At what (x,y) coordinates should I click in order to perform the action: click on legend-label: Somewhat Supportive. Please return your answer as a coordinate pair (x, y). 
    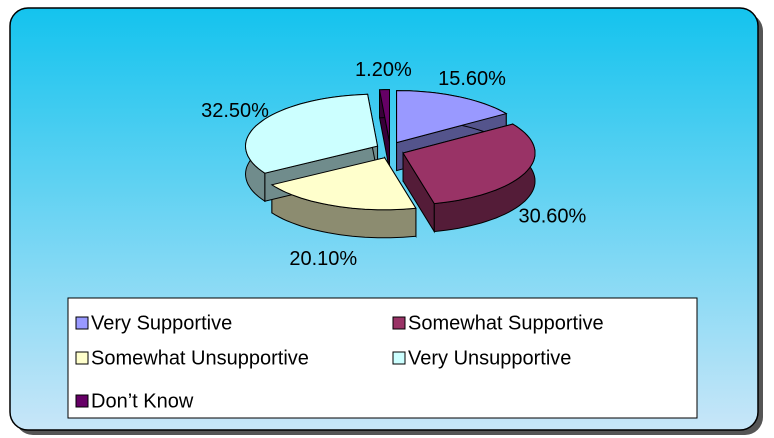
    Looking at the image, I should click on (506, 323).